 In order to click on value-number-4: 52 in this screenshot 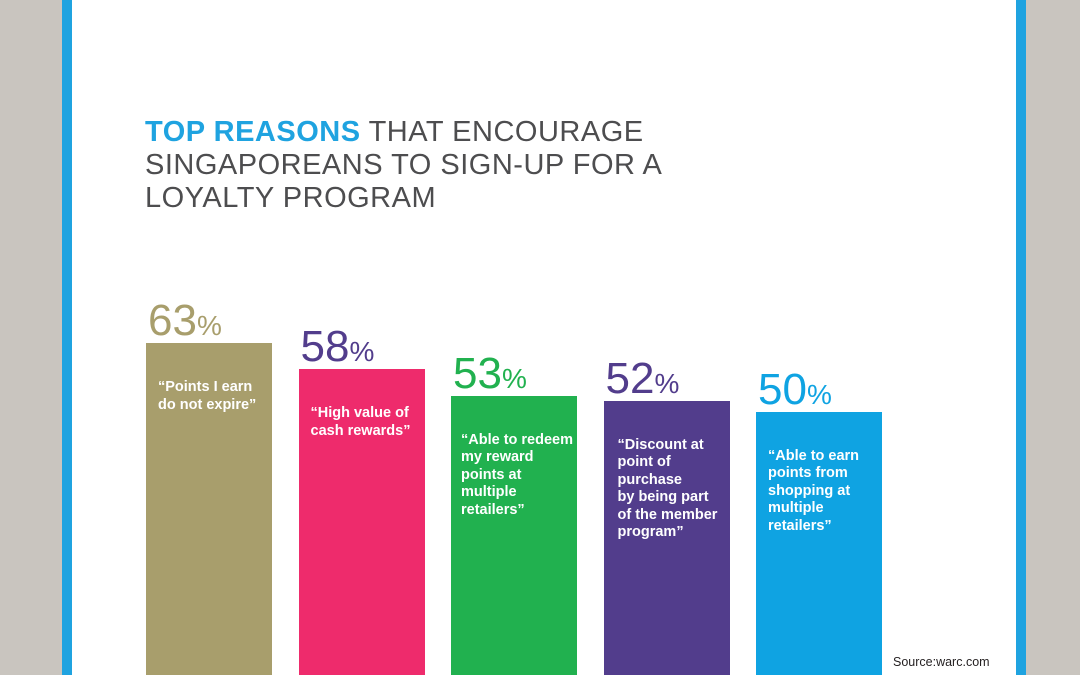, I will do `click(630, 378)`.